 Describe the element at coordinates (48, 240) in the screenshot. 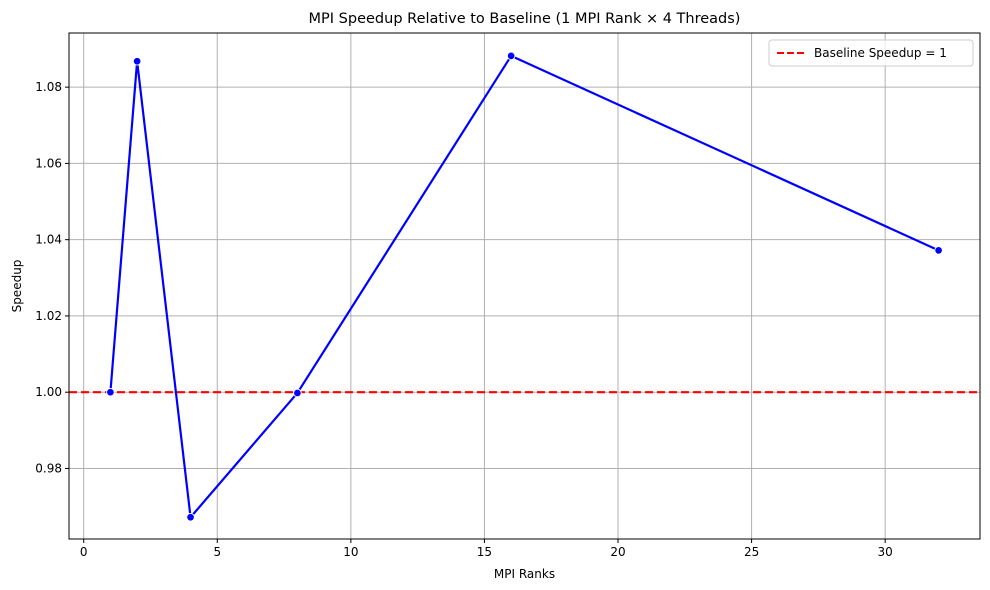

I see `y-tick-label: 1.04` at that location.